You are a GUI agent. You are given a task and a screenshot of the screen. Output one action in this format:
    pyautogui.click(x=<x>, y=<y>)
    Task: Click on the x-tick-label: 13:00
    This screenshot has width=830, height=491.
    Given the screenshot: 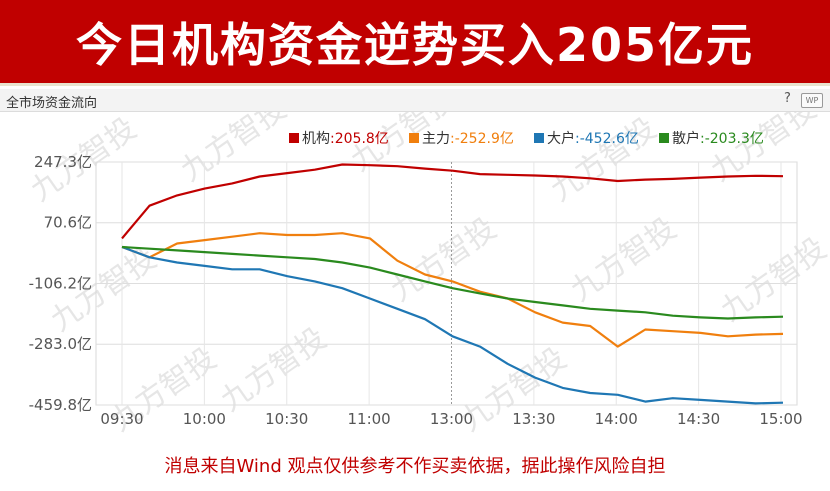 What is the action you would take?
    pyautogui.click(x=451, y=419)
    